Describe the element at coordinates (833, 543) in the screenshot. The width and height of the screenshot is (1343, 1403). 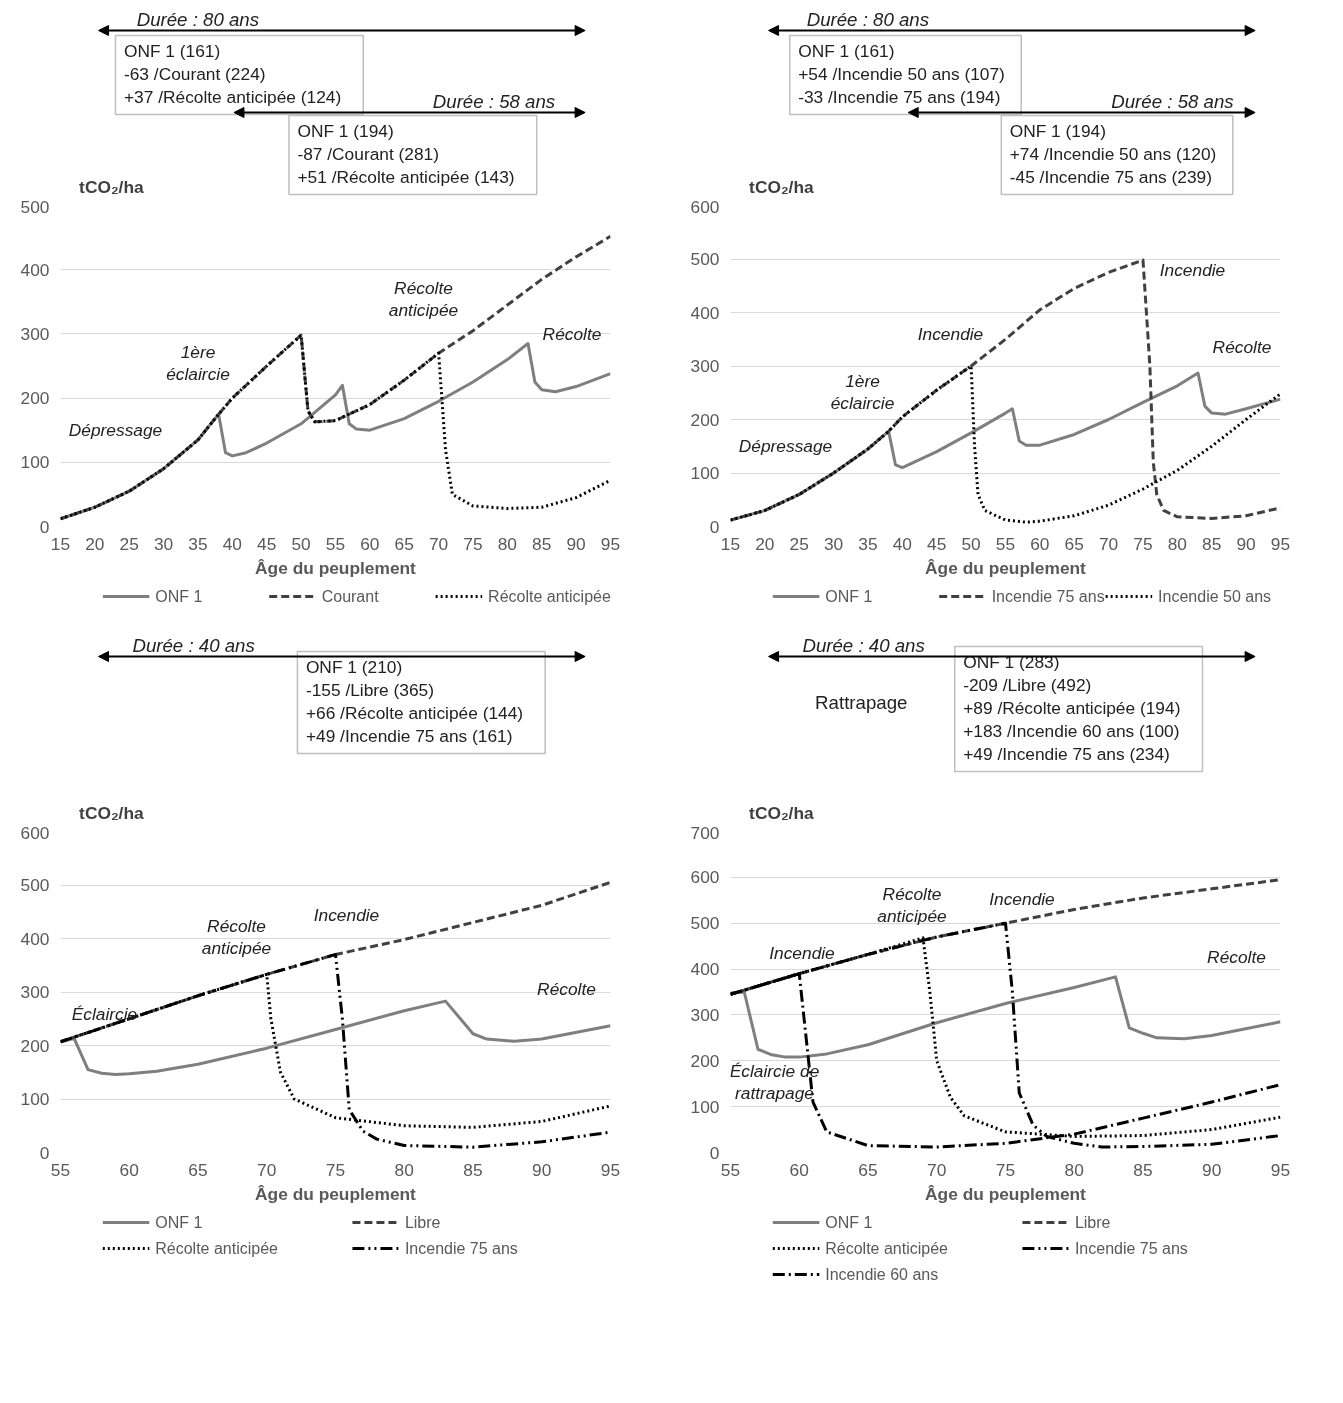
I see `x-tick-label: 30` at that location.